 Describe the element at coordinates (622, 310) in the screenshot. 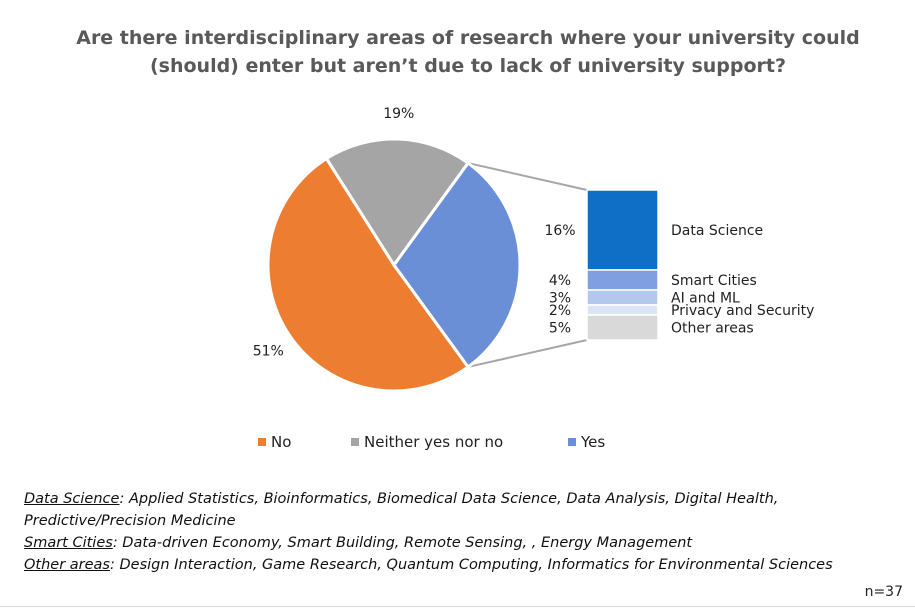

I see `bar-segment-privacy-and-security` at that location.